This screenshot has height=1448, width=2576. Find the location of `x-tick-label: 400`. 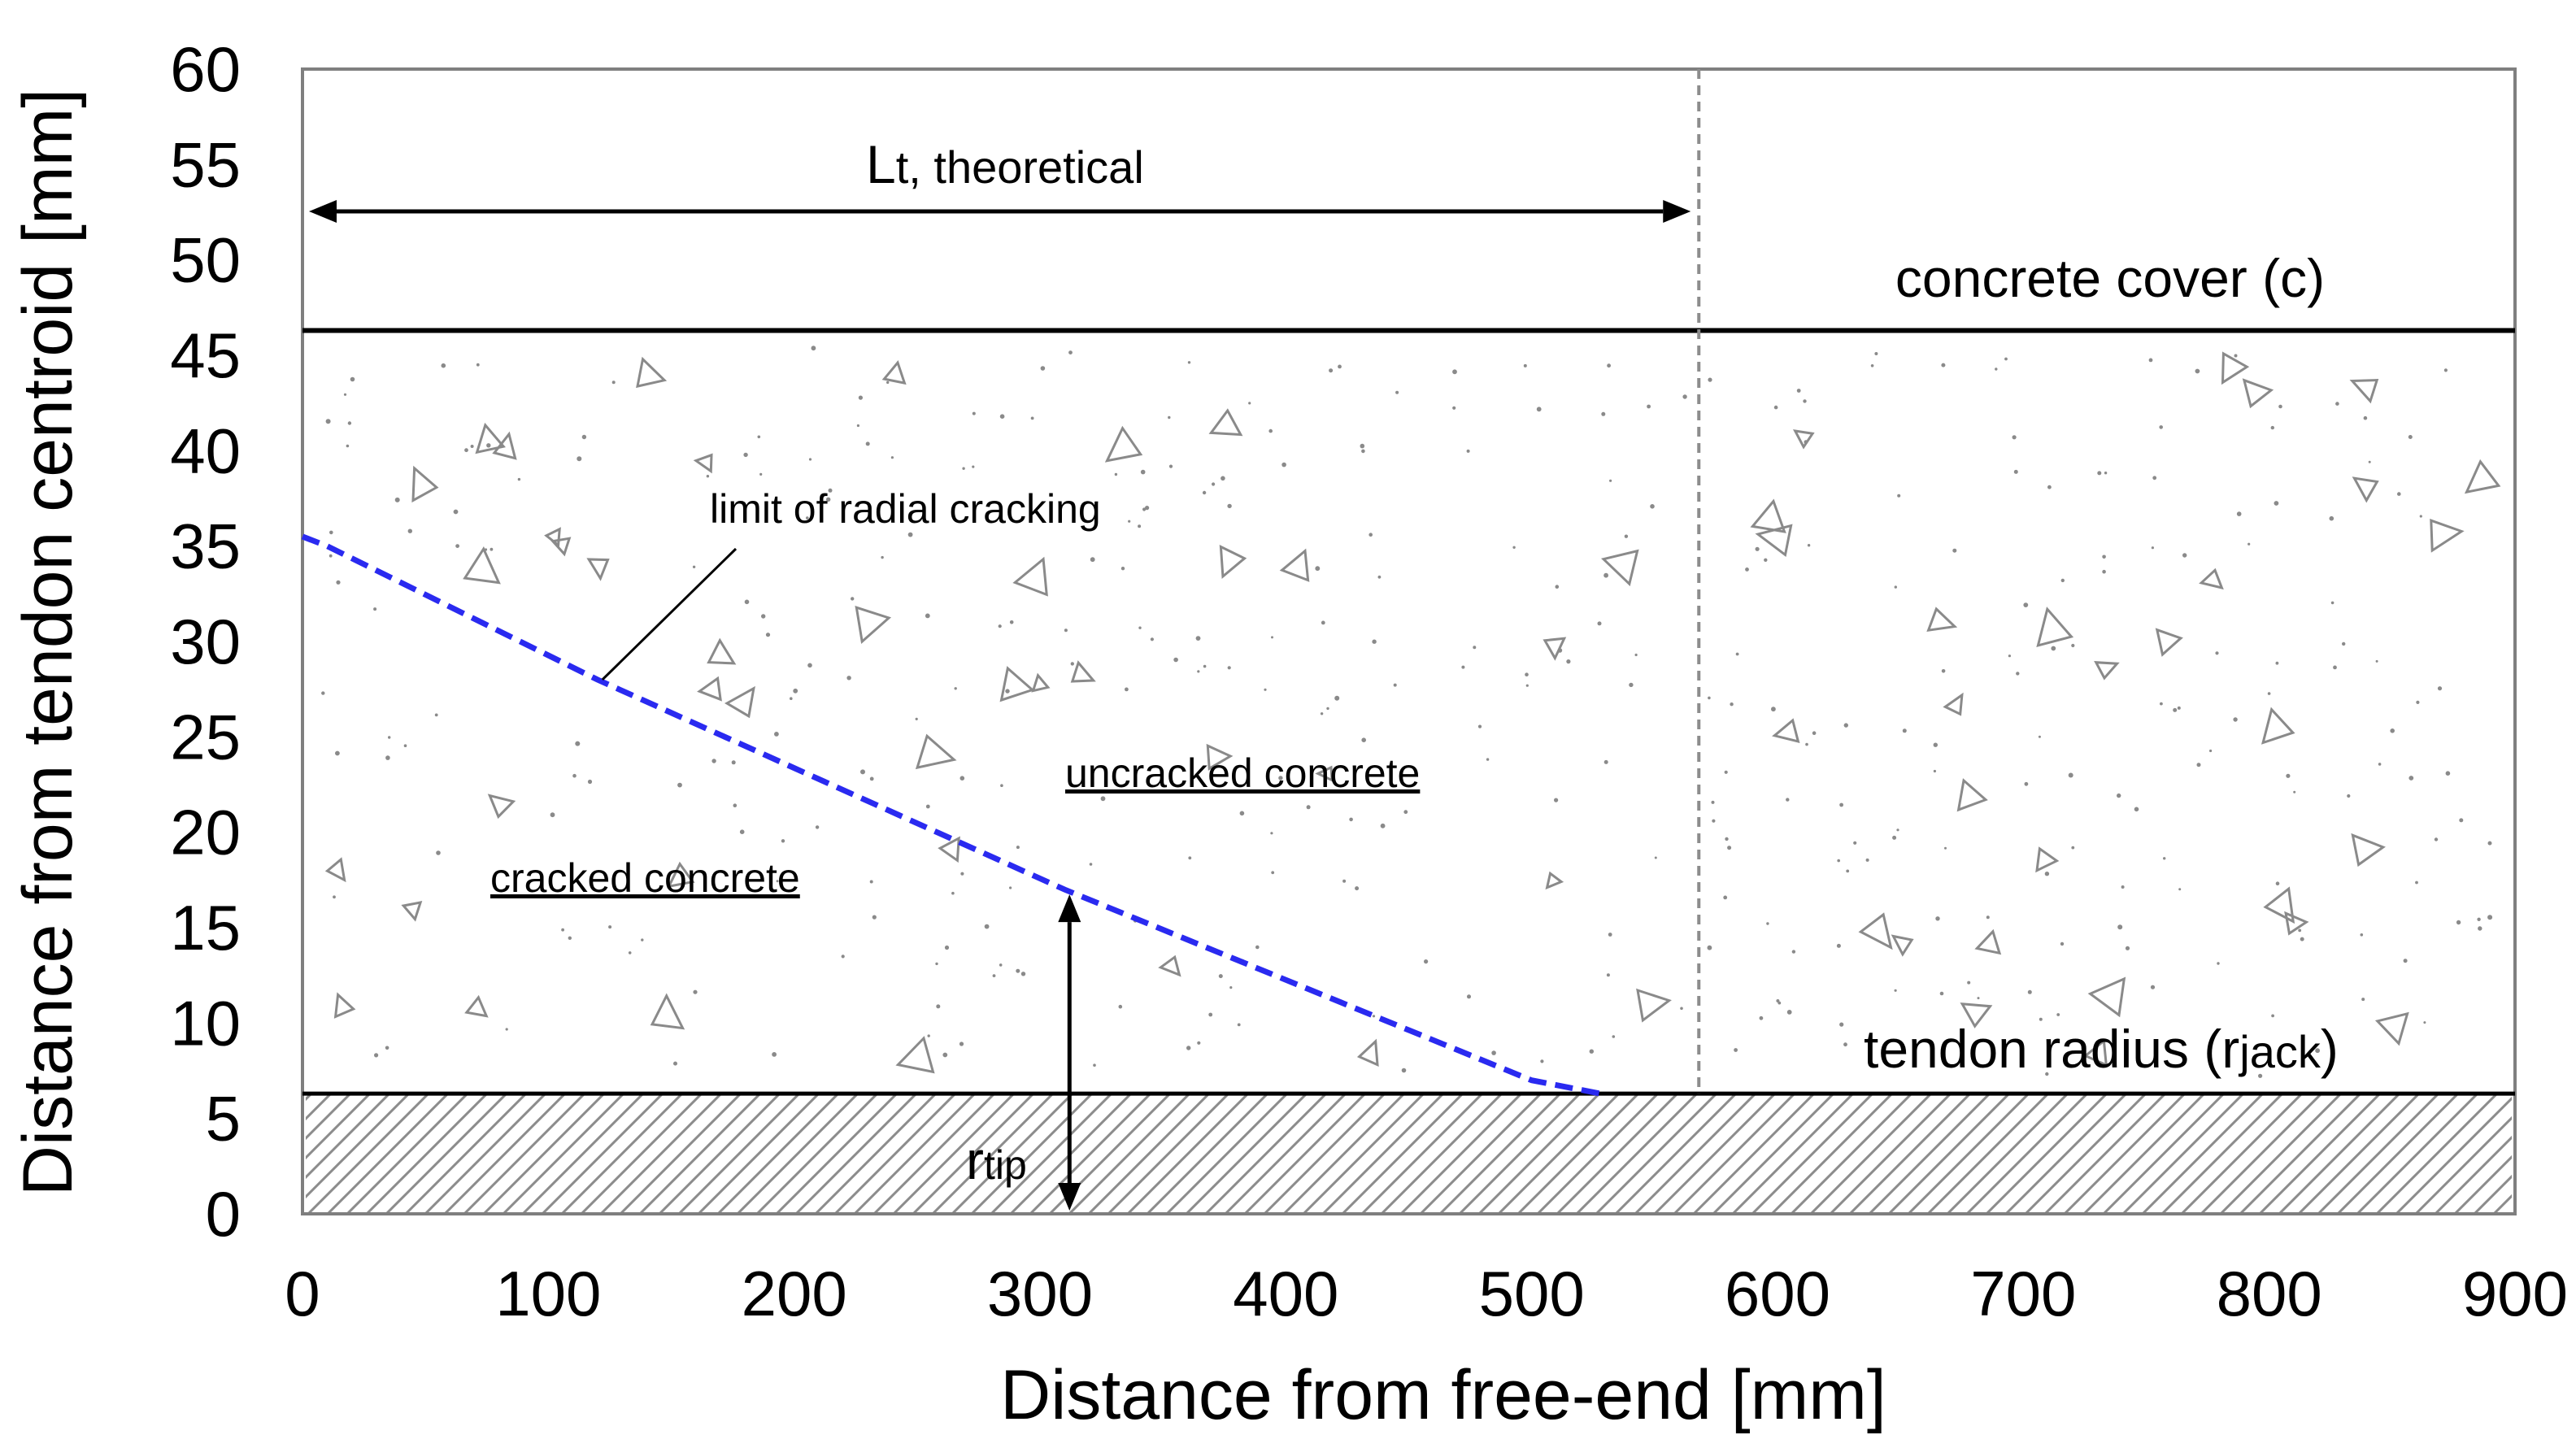

x-tick-label: 400 is located at coordinates (1285, 1293).